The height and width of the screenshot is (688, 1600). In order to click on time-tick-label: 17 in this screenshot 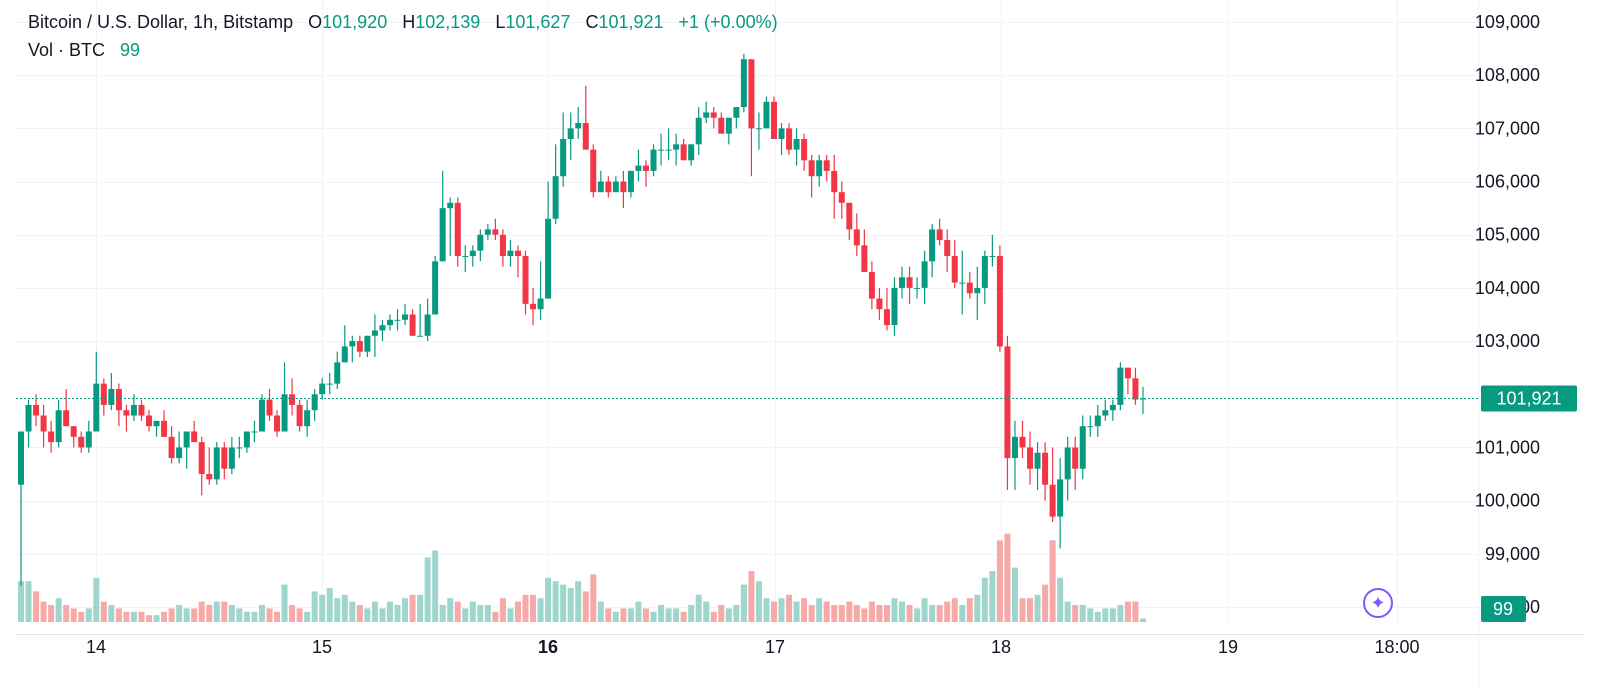, I will do `click(775, 647)`.